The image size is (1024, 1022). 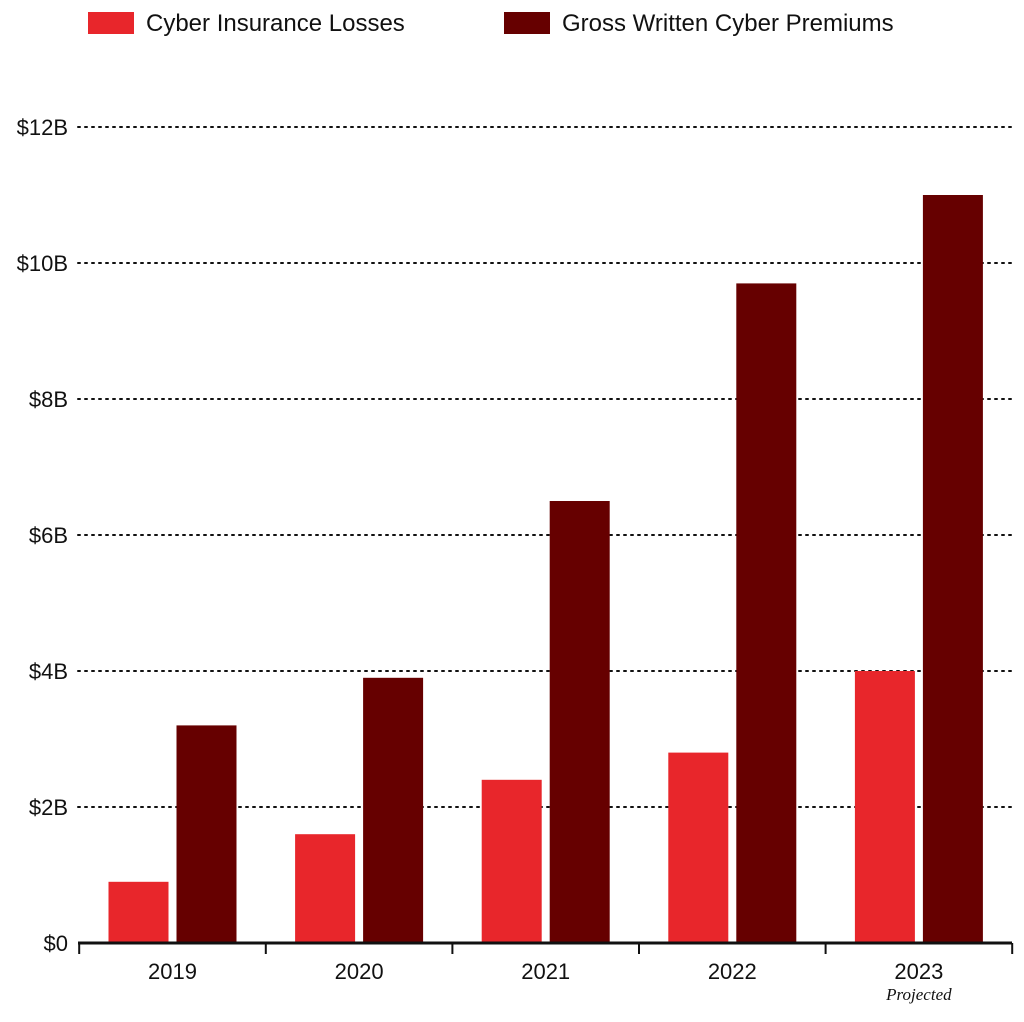 I want to click on x-axis, so click(x=546, y=947).